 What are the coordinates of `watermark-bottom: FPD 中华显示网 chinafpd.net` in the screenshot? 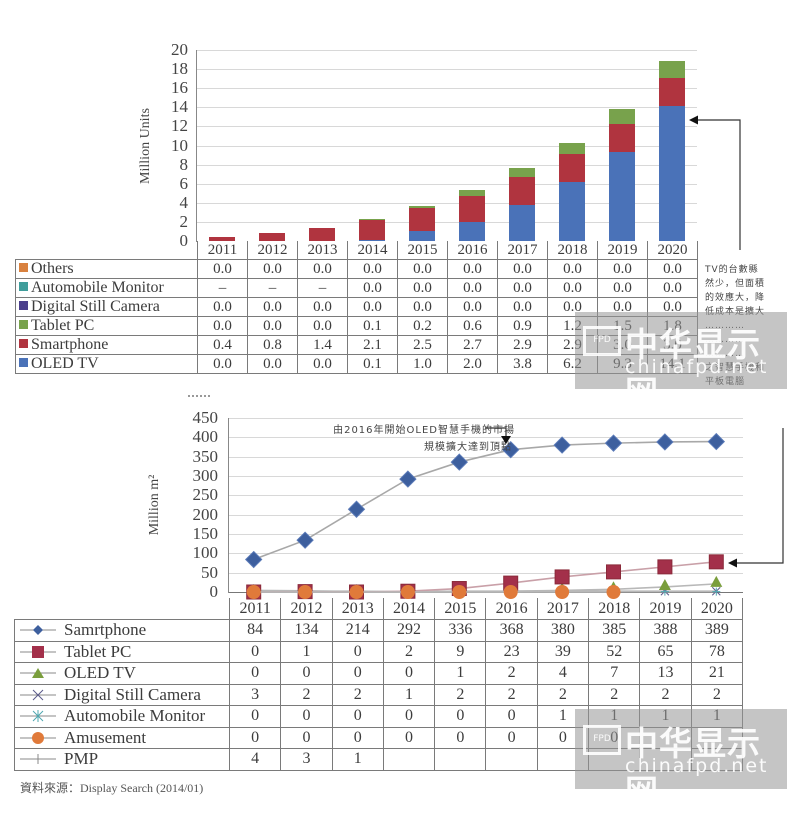 It's located at (681, 760).